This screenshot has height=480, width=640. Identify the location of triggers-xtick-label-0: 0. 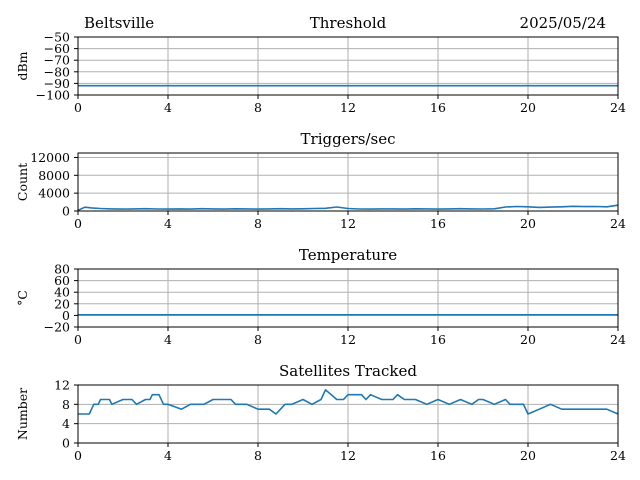
(78, 223).